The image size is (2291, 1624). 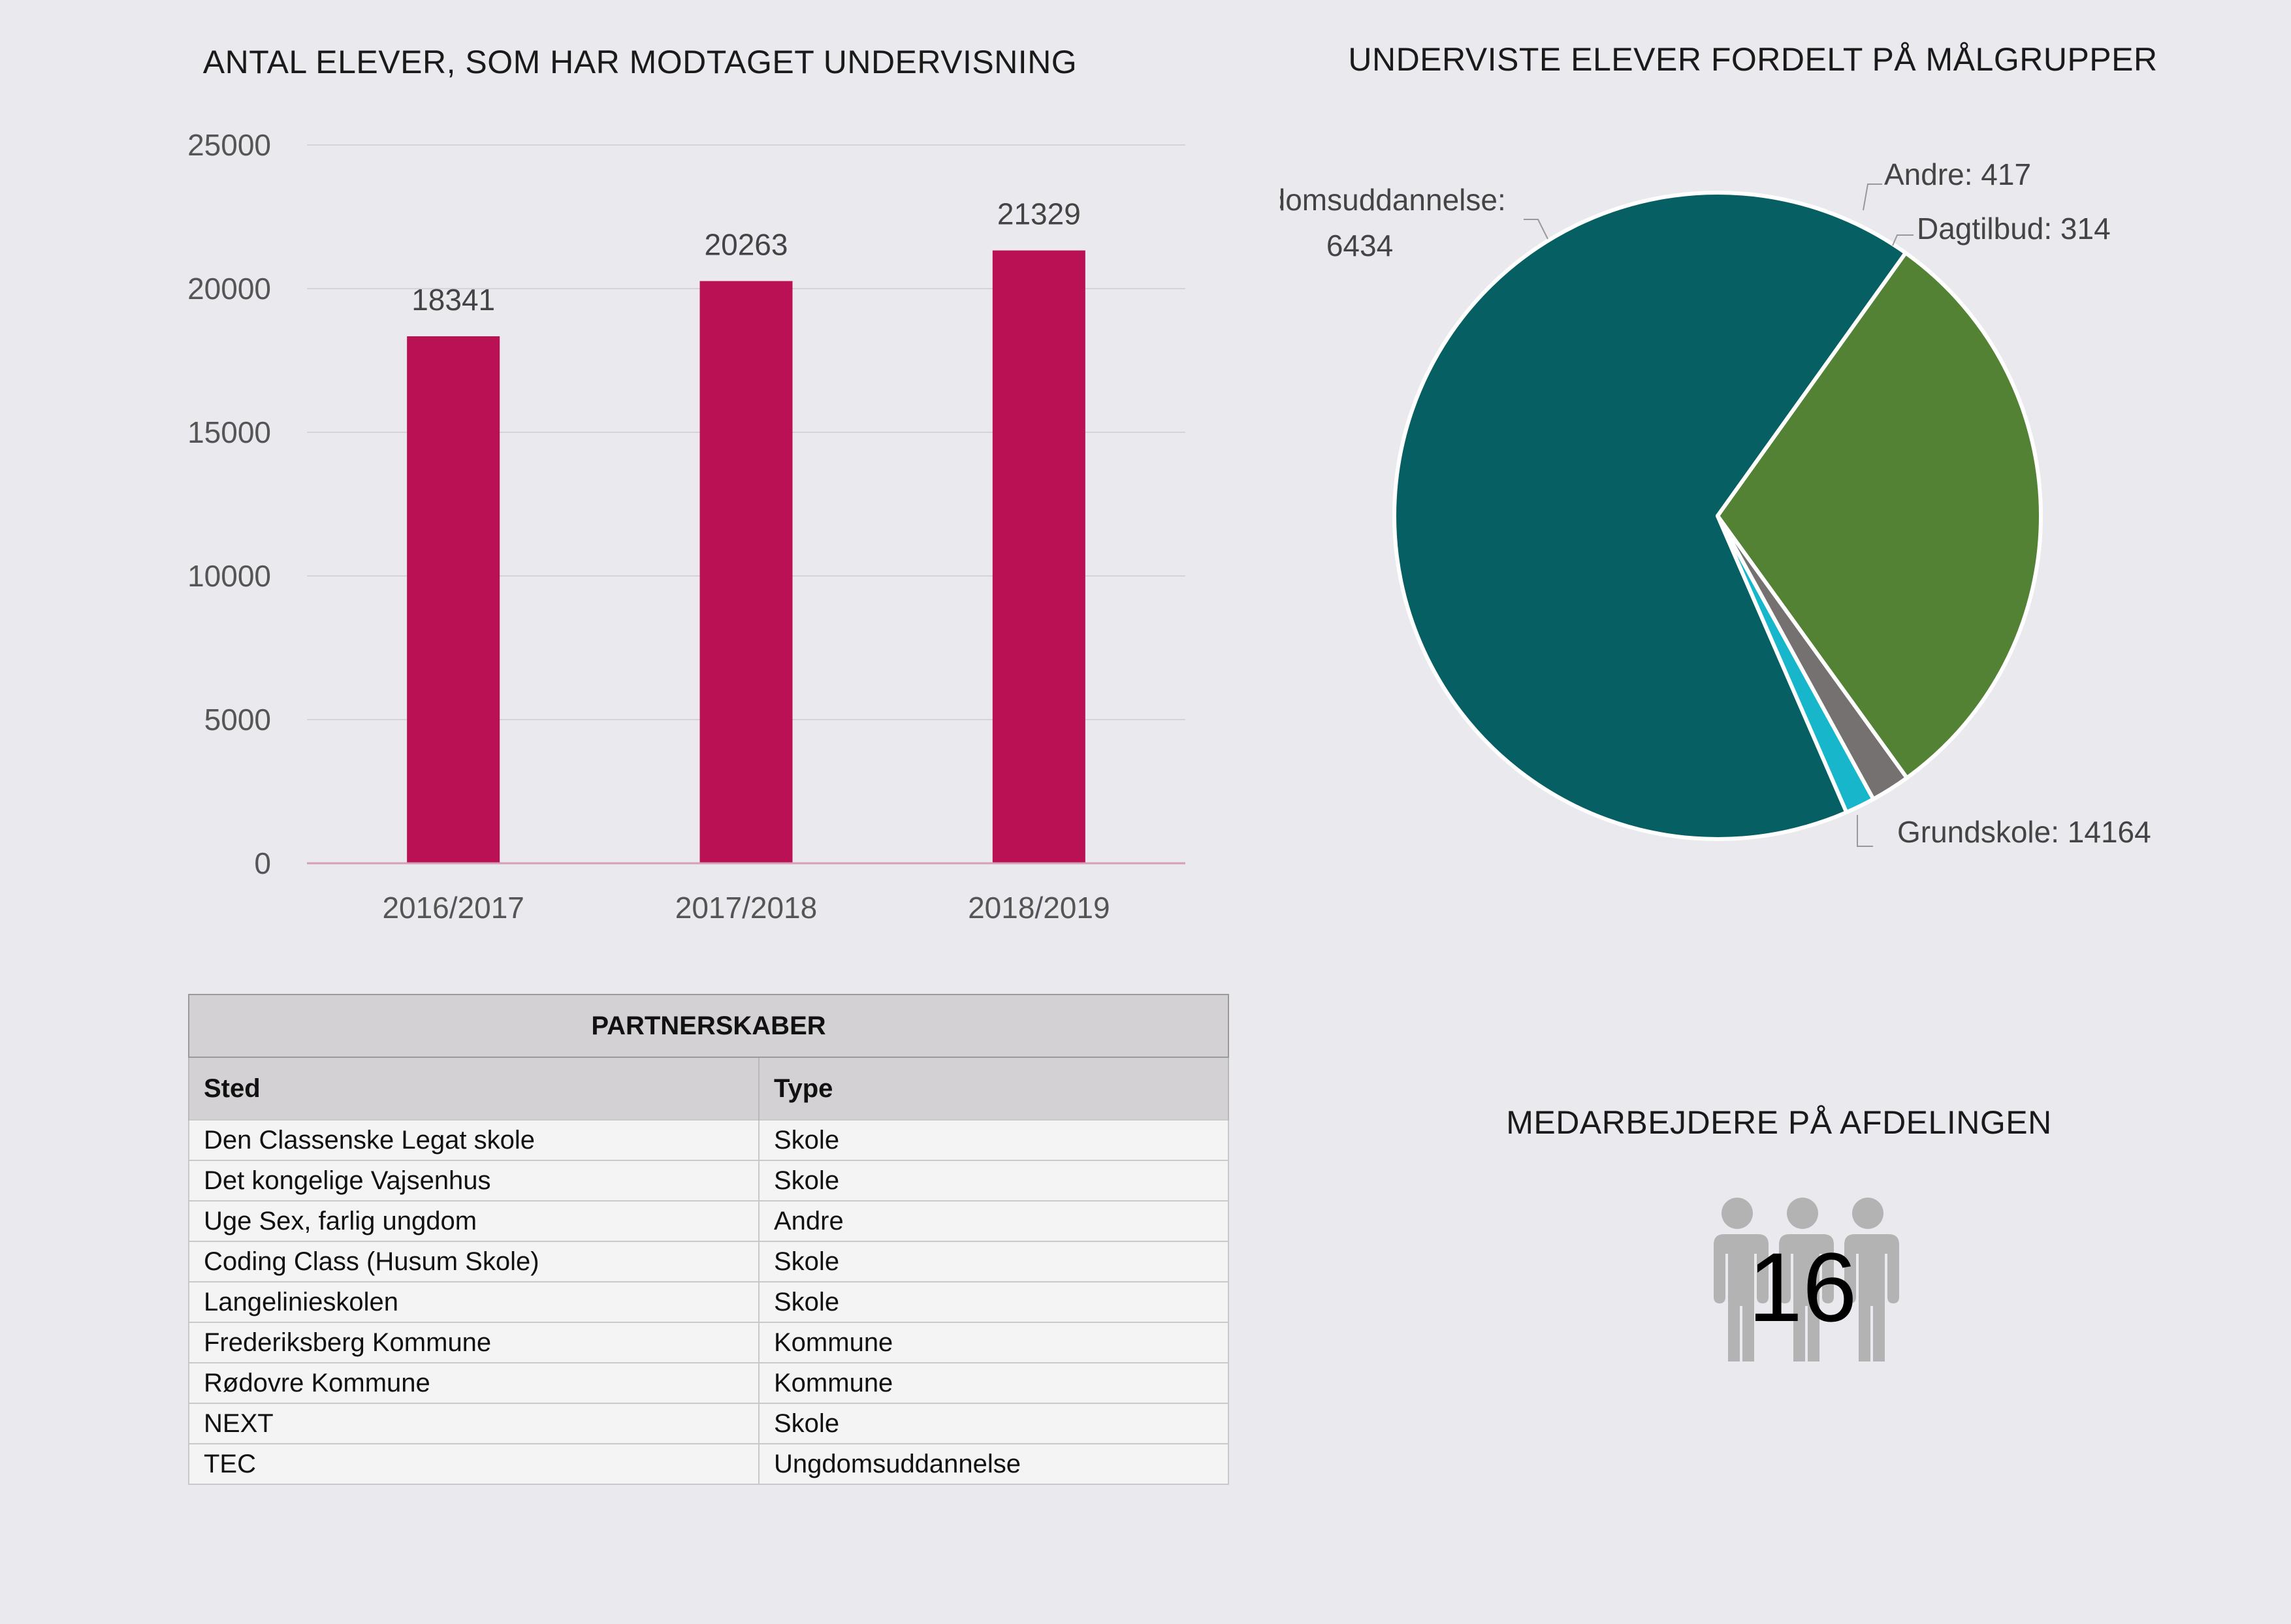 What do you see at coordinates (474, 1181) in the screenshot?
I see `table-cell-sted: Det kongelige Vajsenhus` at bounding box center [474, 1181].